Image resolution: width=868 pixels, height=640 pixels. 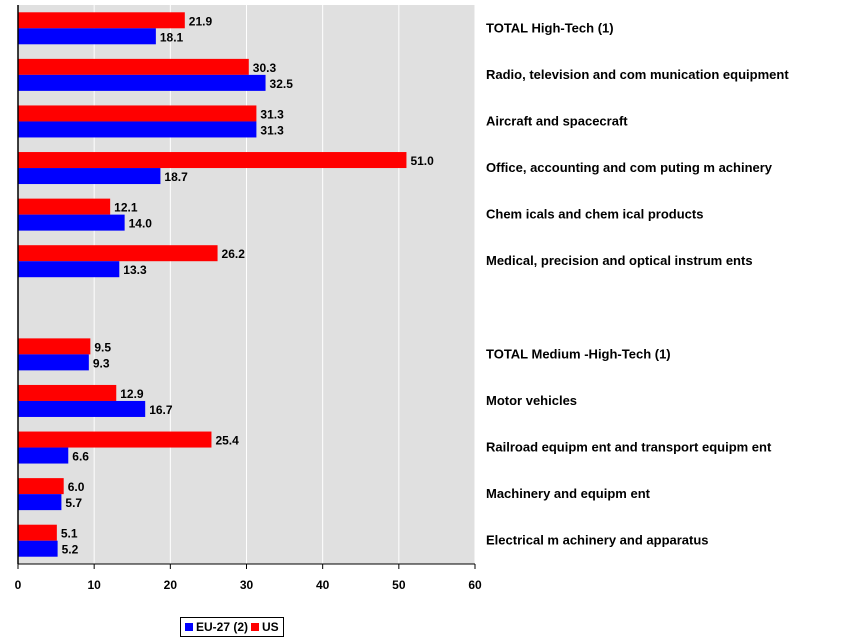 What do you see at coordinates (270, 627) in the screenshot?
I see `legend-label-us: US` at bounding box center [270, 627].